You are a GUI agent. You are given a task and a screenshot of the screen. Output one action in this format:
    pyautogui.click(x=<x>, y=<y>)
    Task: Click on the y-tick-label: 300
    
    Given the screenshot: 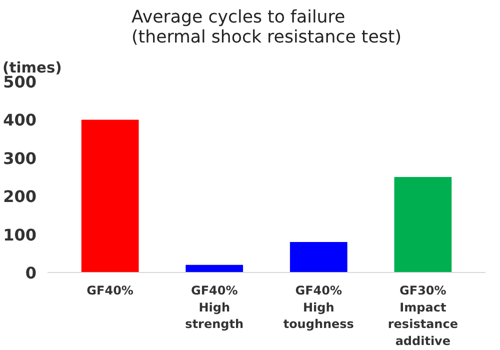 What is the action you would take?
    pyautogui.click(x=20, y=158)
    